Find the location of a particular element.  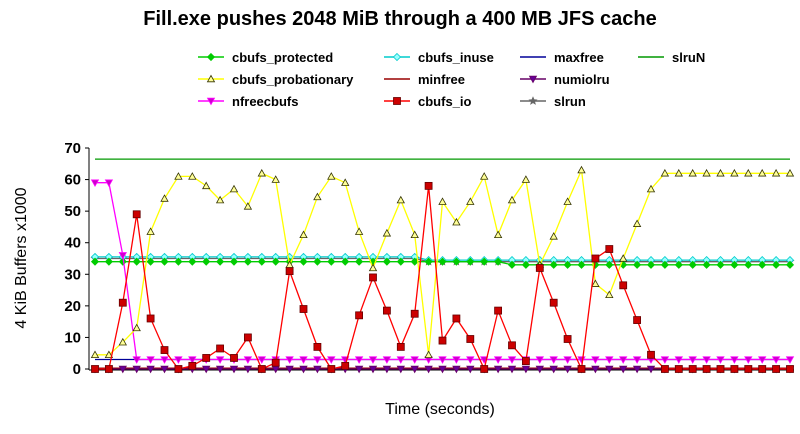

y-tick-label: 60 is located at coordinates (72, 180).